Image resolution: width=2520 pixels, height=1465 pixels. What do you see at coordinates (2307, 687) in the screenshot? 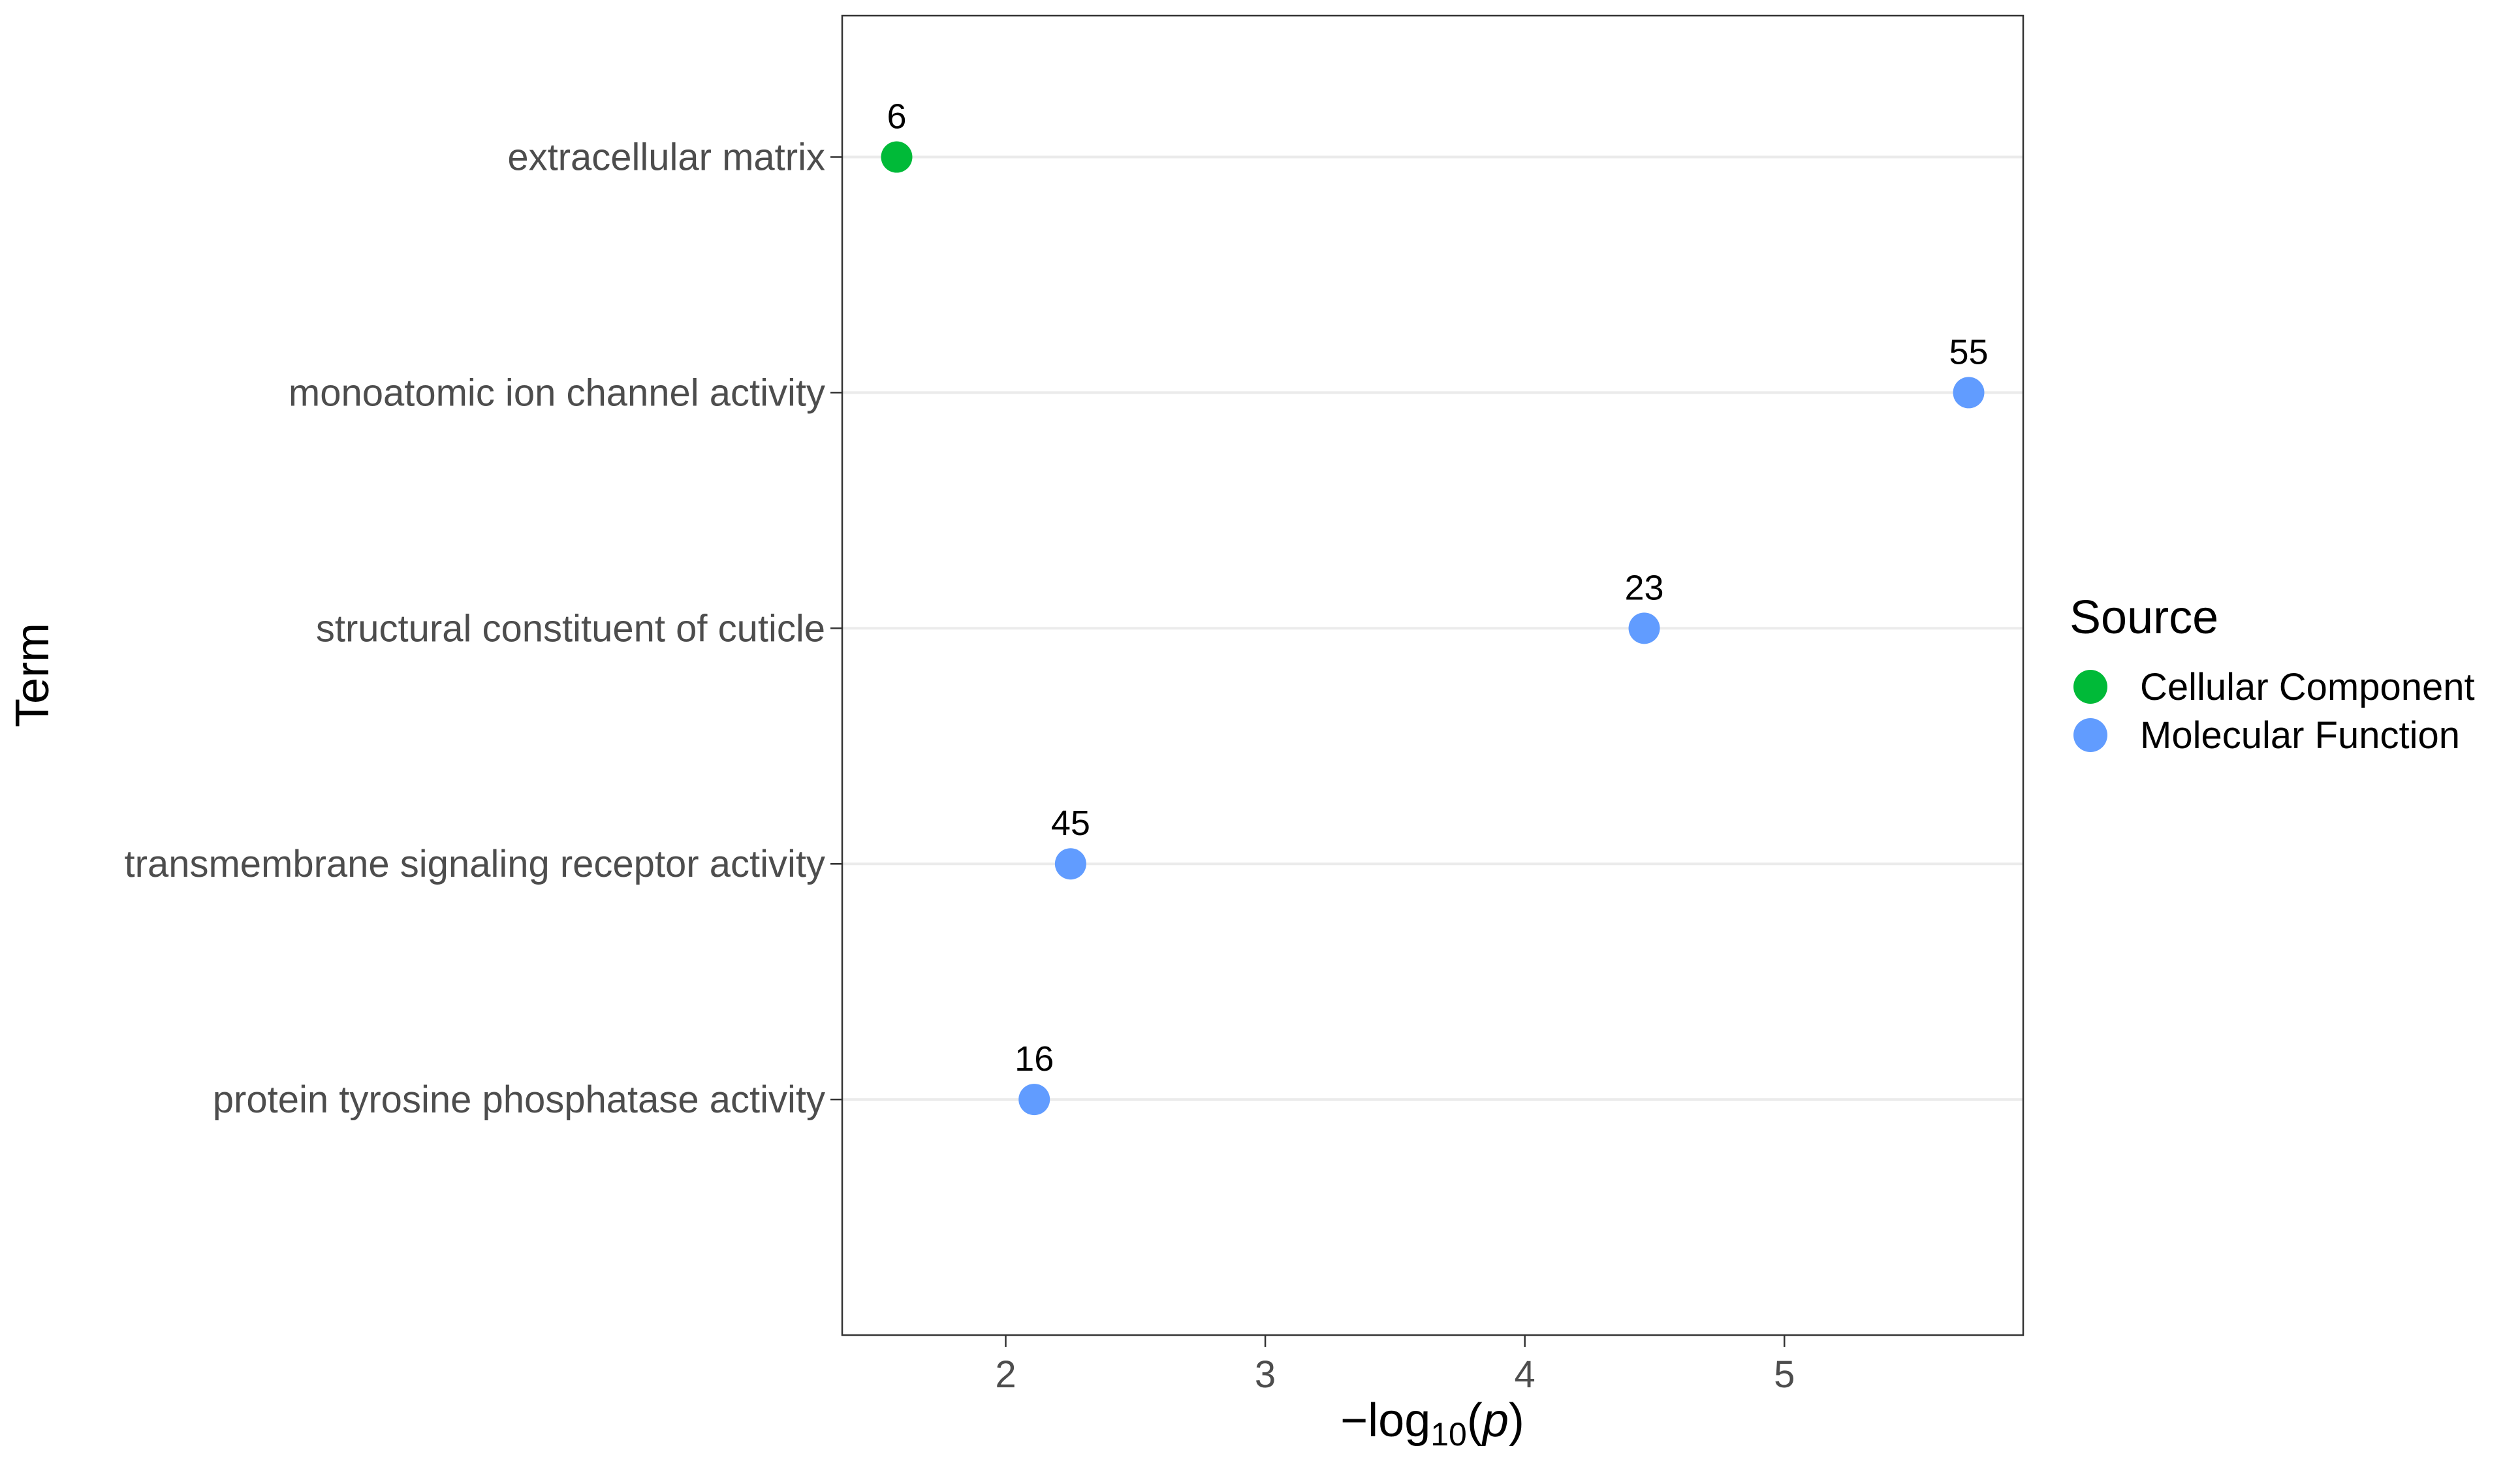
I see `legend-label: Cellular Component` at bounding box center [2307, 687].